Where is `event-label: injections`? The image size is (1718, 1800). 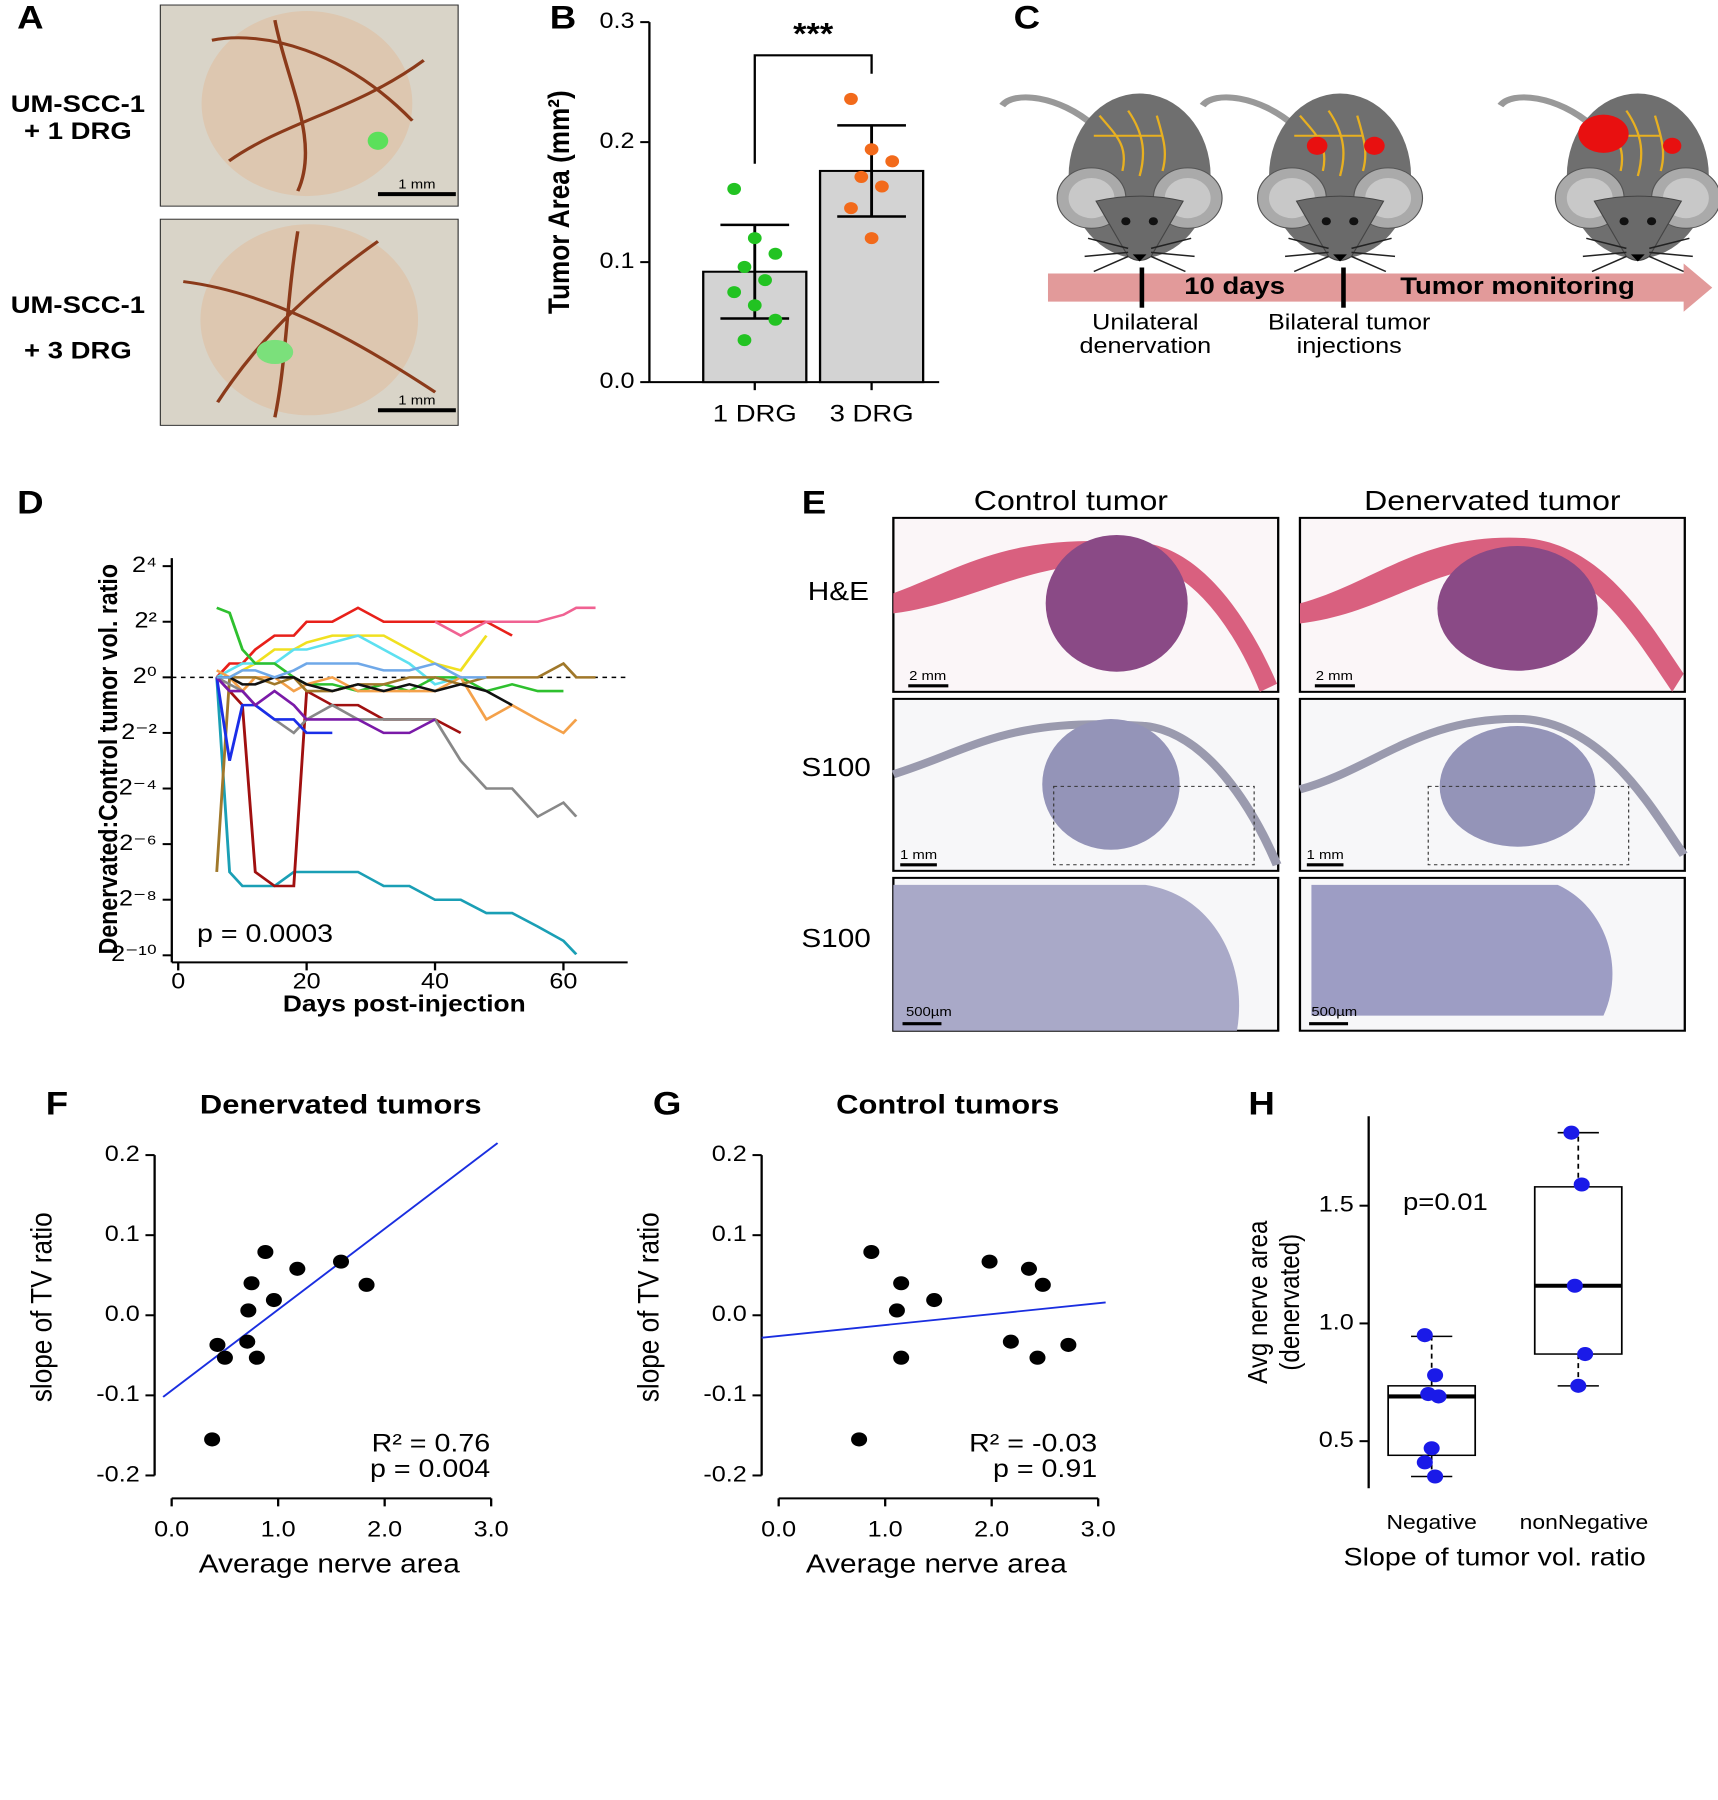 event-label: injections is located at coordinates (1349, 346).